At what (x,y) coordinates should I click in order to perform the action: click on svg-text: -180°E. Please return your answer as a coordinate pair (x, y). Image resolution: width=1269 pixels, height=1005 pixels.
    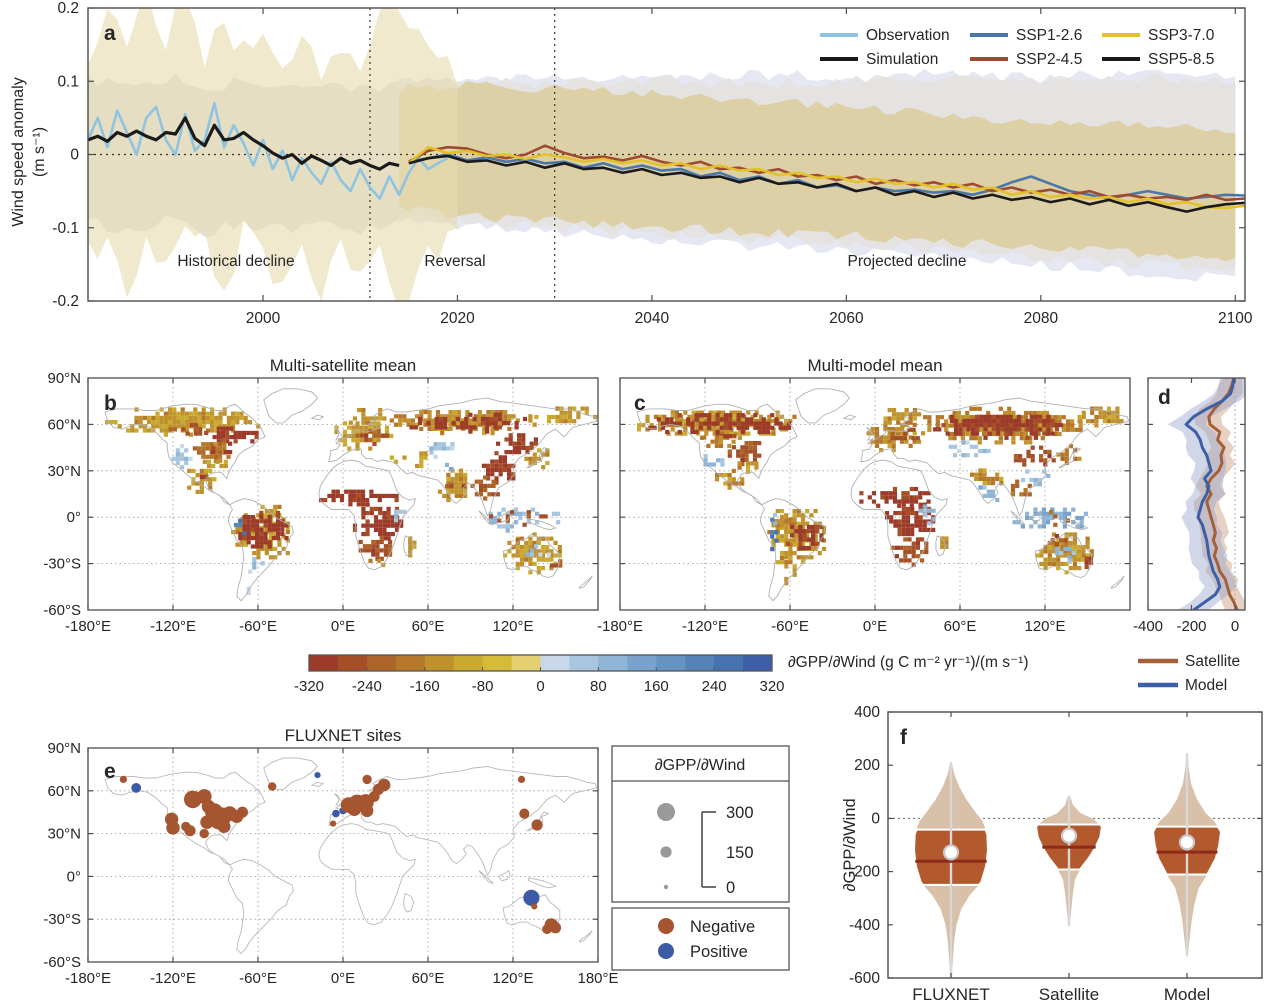
    Looking at the image, I should click on (620, 626).